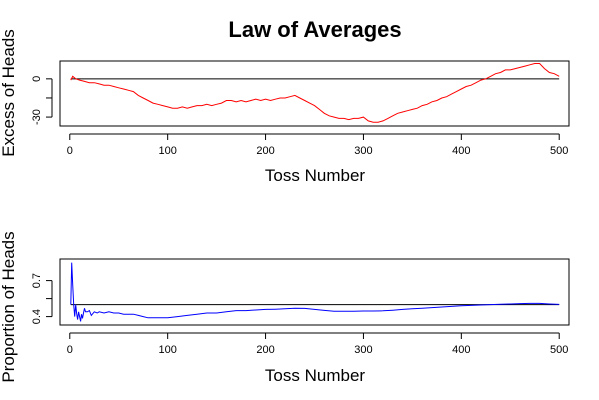  What do you see at coordinates (37, 117) in the screenshot?
I see `y-tick-label: -30` at bounding box center [37, 117].